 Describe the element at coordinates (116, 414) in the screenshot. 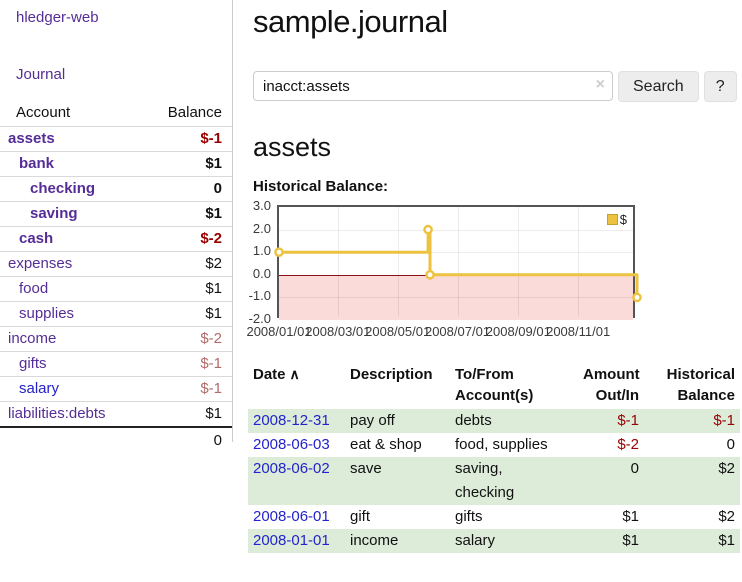

I see `account-row: liabilities:debts $1` at that location.